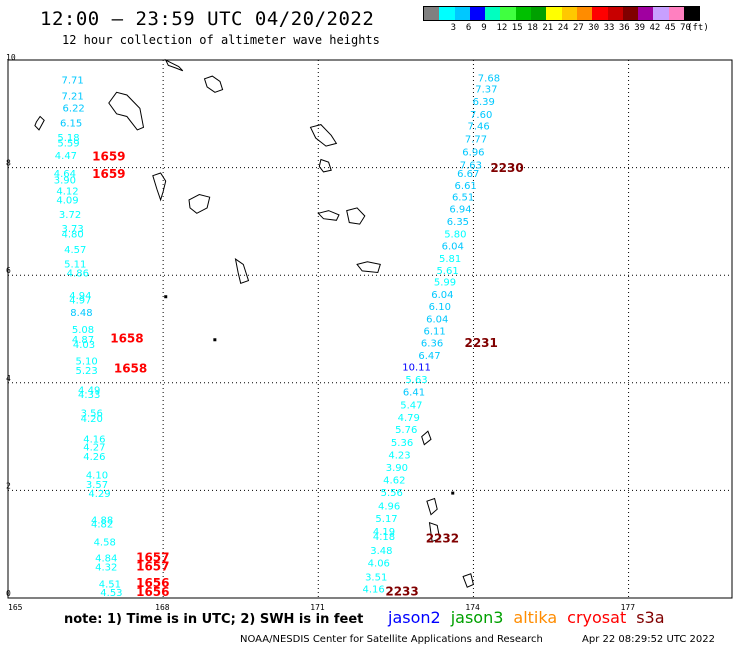 The height and width of the screenshot is (650, 740). What do you see at coordinates (484, 28) in the screenshot?
I see `legend-label: 9` at bounding box center [484, 28].